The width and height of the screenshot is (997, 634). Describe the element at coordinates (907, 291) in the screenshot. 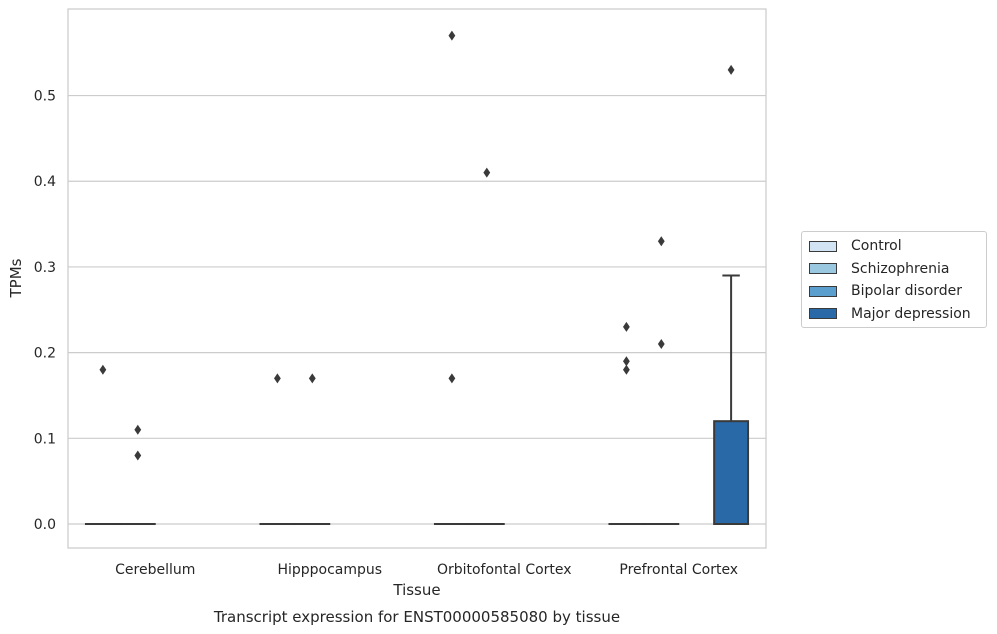

I see `legend-label: Bipolar disorder` at that location.